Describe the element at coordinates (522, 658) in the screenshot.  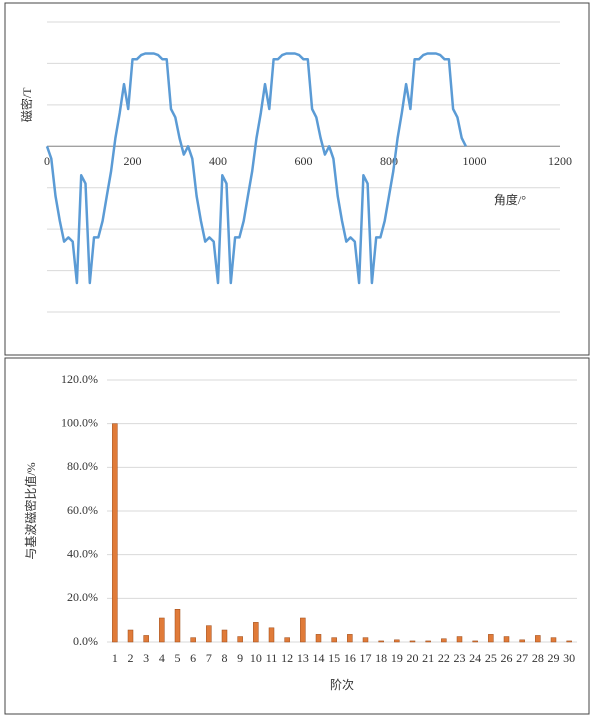
I see `x-tick-label: 27` at that location.